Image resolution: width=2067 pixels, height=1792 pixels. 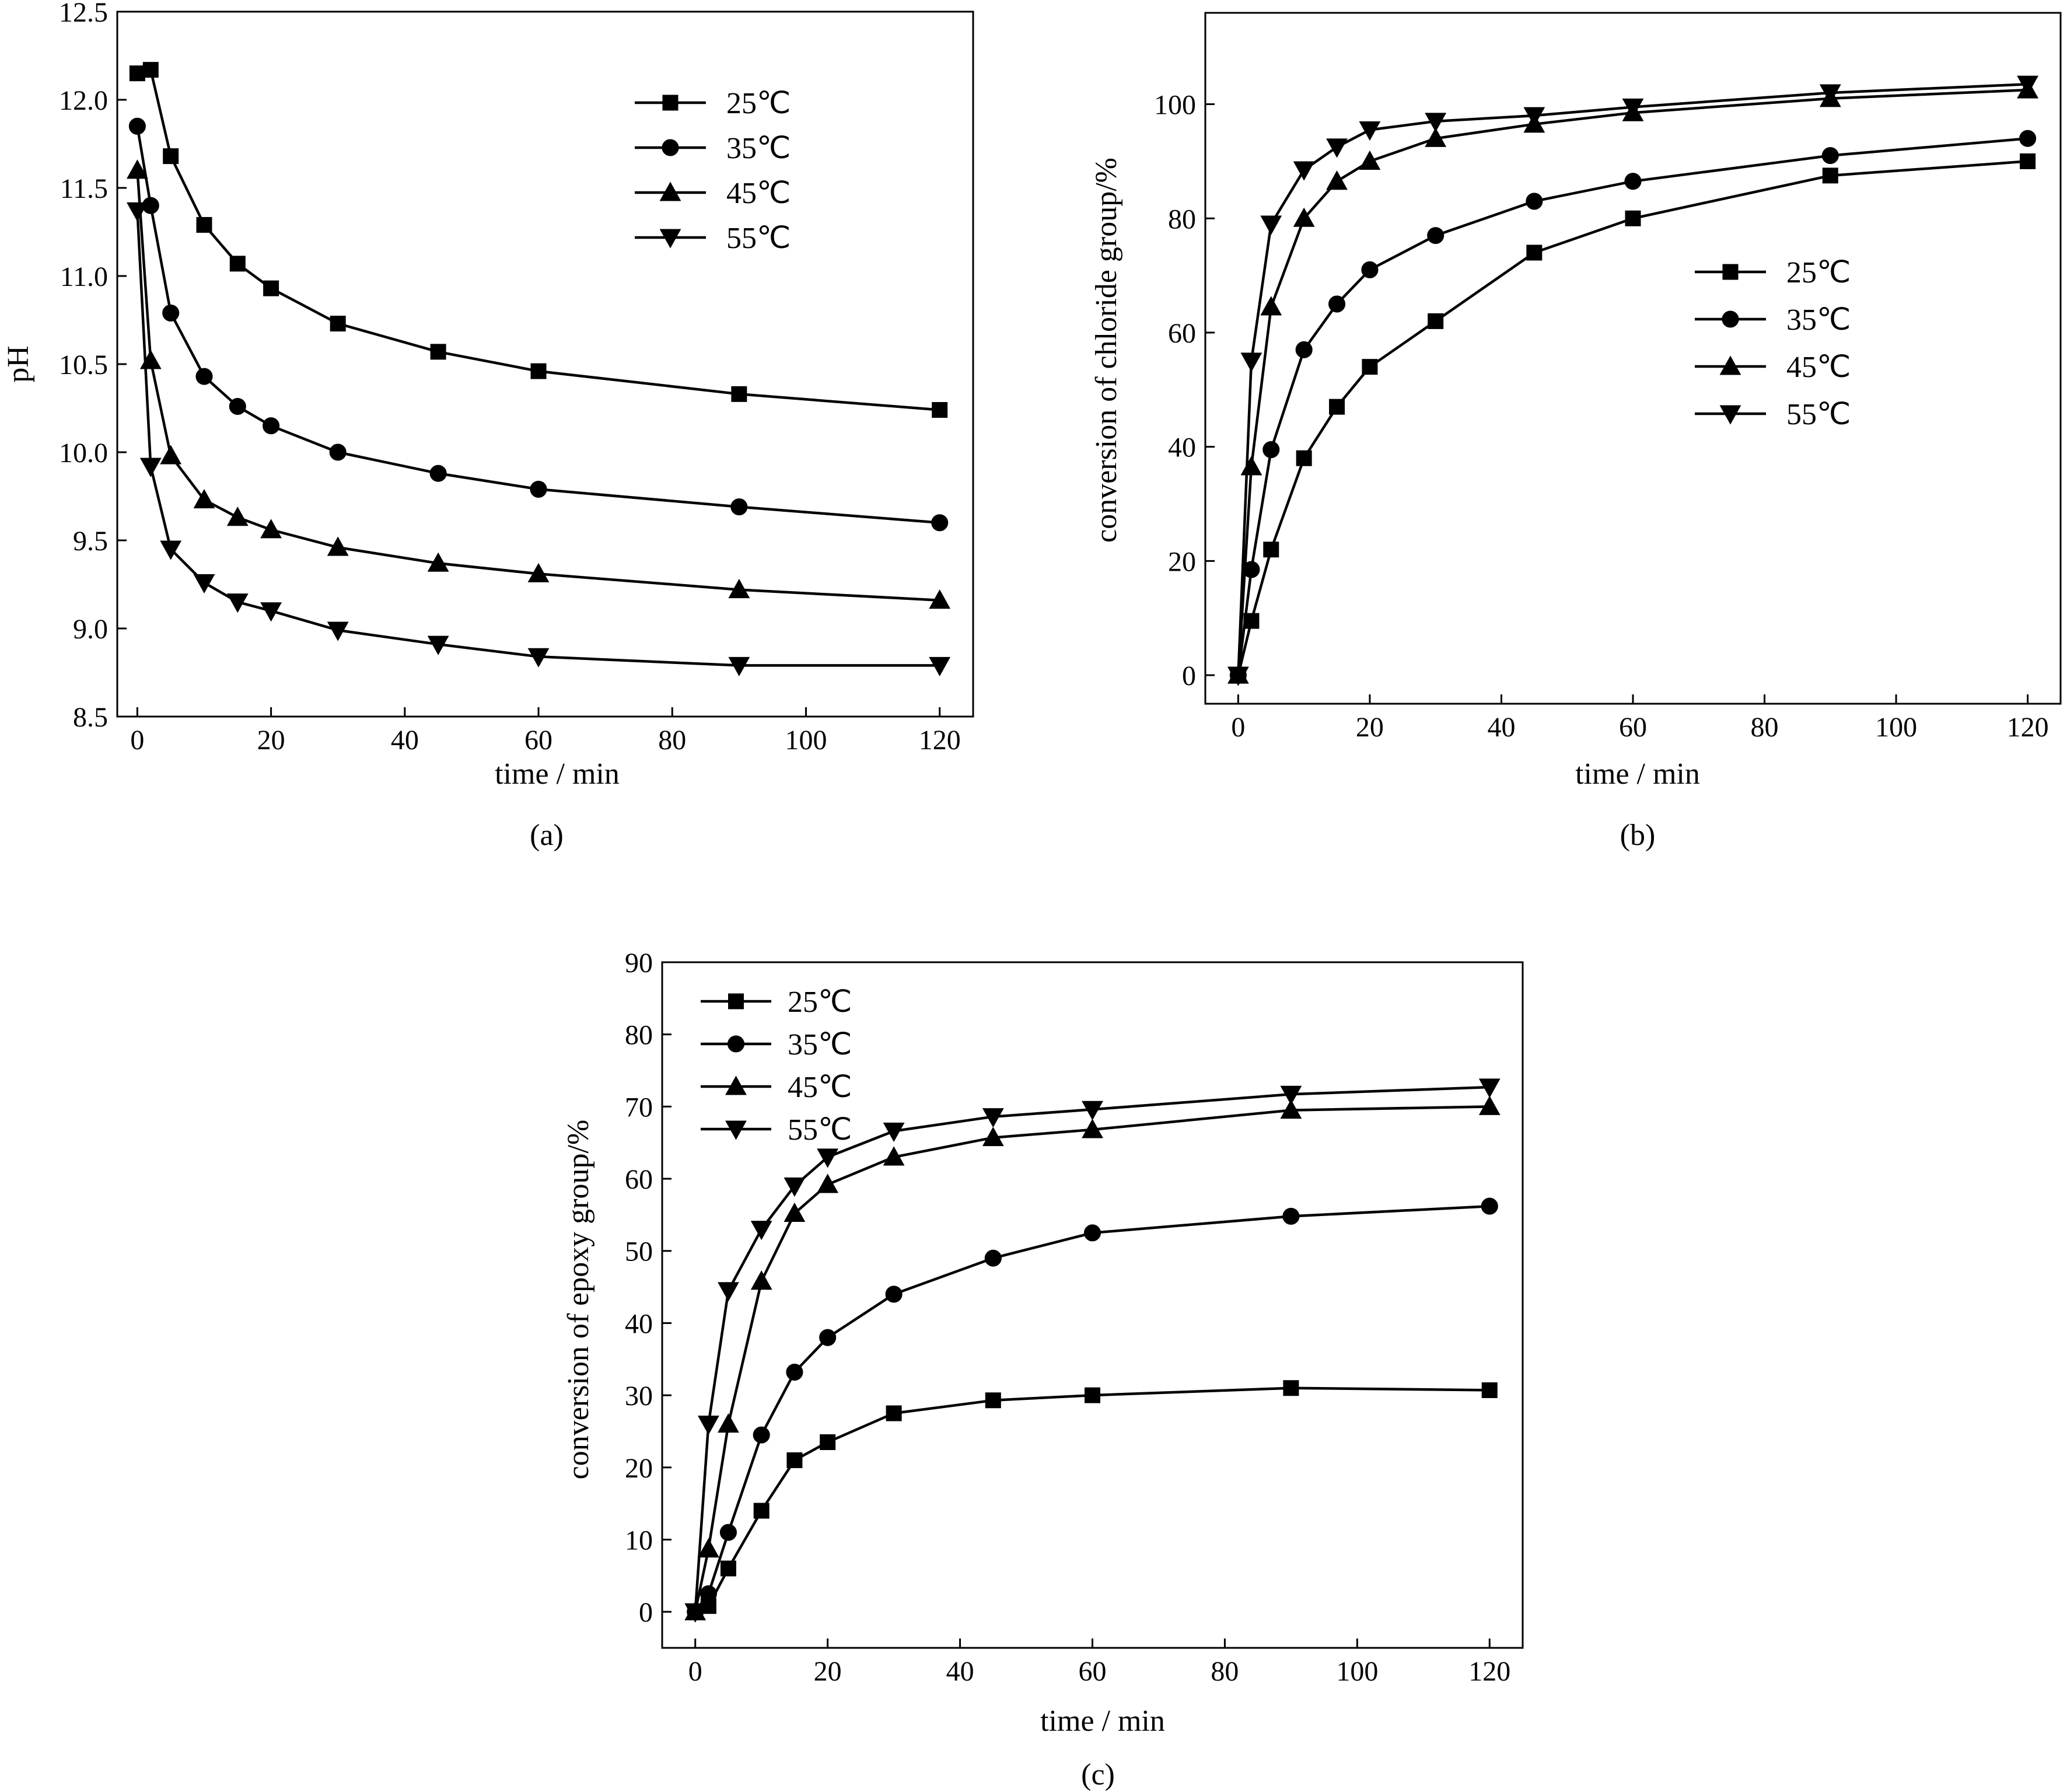 I want to click on y-tick-label: 9.5, so click(x=91, y=541).